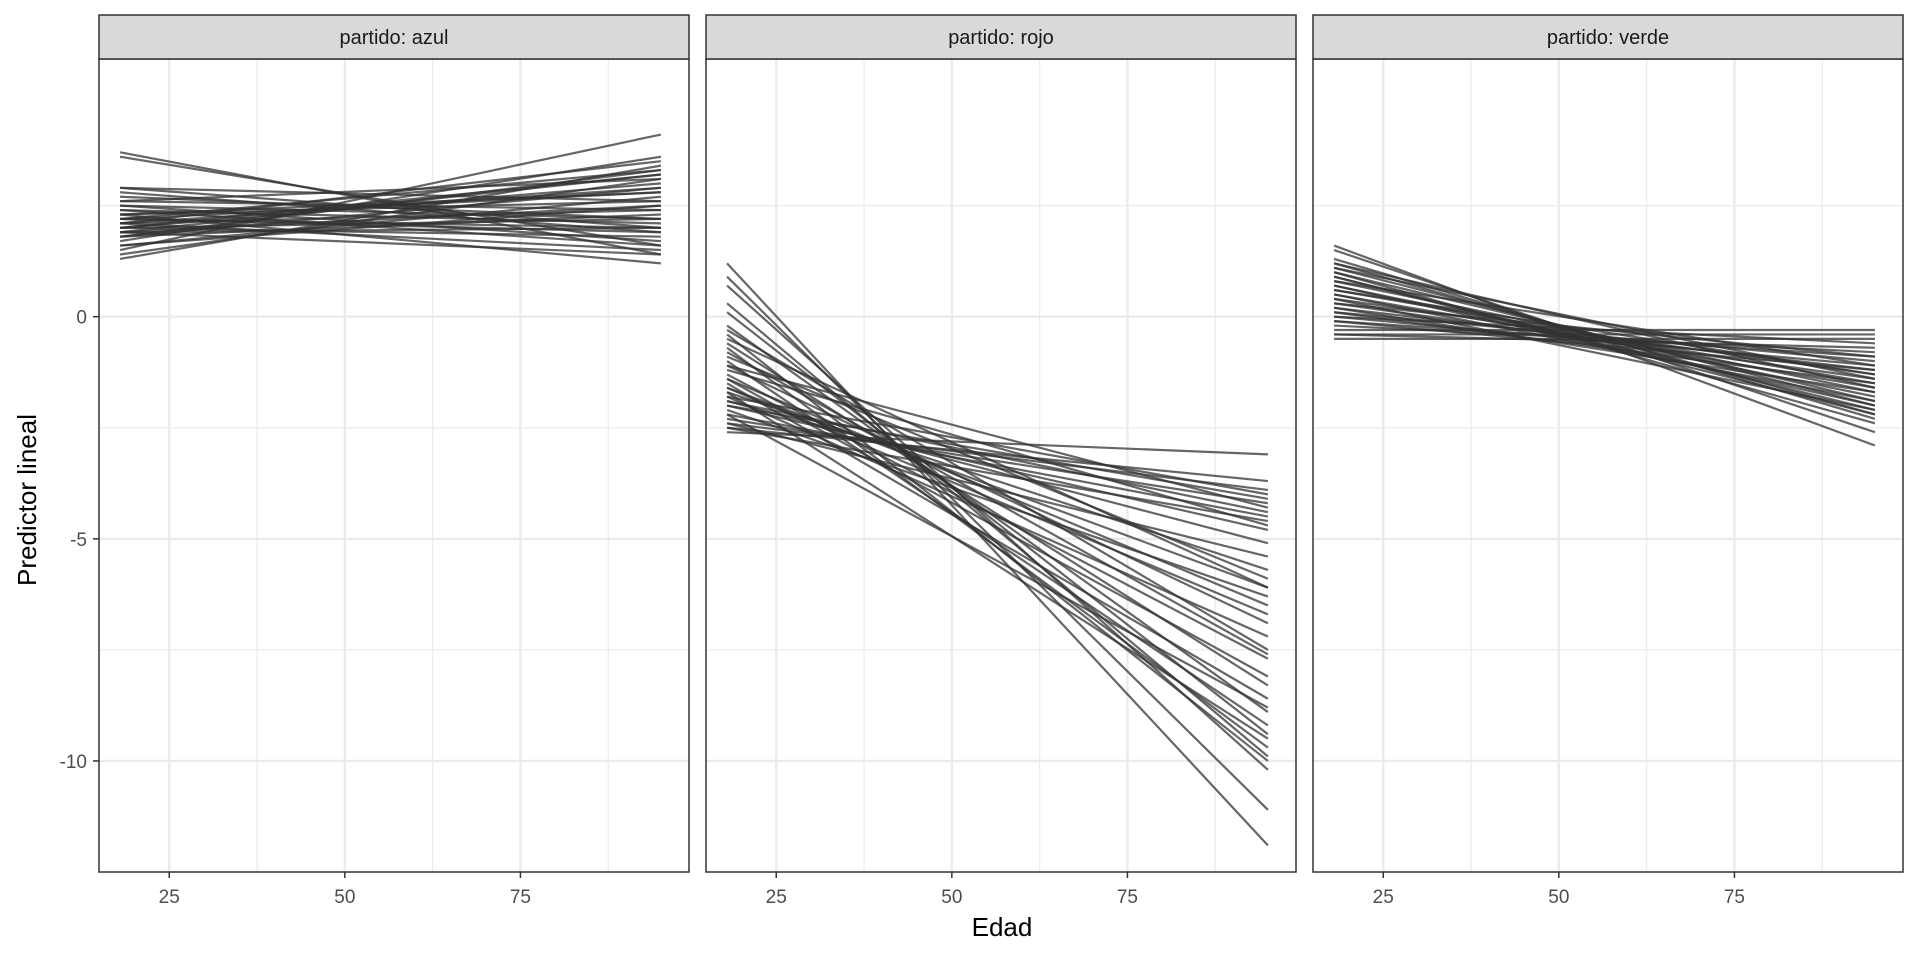 This screenshot has height=960, width=1920. I want to click on facet-strip-label: partido: verde, so click(1608, 38).